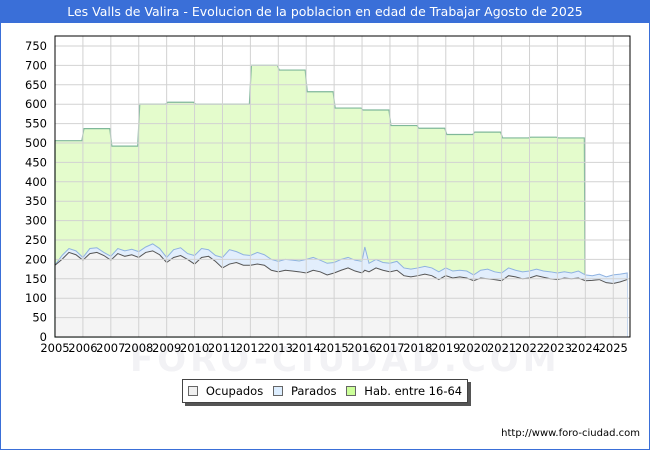 The height and width of the screenshot is (450, 650). I want to click on x-tick-label: 2009, so click(166, 348).